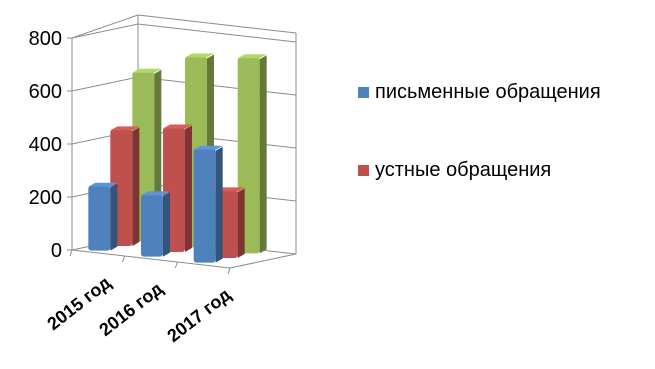 The width and height of the screenshot is (655, 369). Describe the element at coordinates (263, 261) in the screenshot. I see `floor-right-edge` at that location.